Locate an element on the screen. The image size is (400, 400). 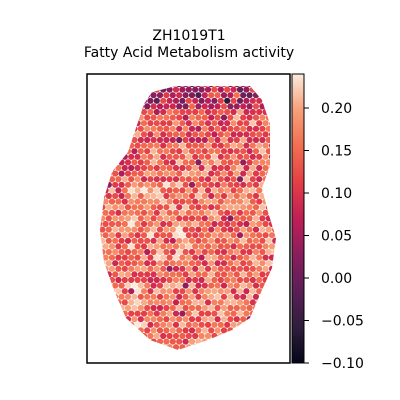
colorbar-tick-label: 0.15 is located at coordinates (336, 152).